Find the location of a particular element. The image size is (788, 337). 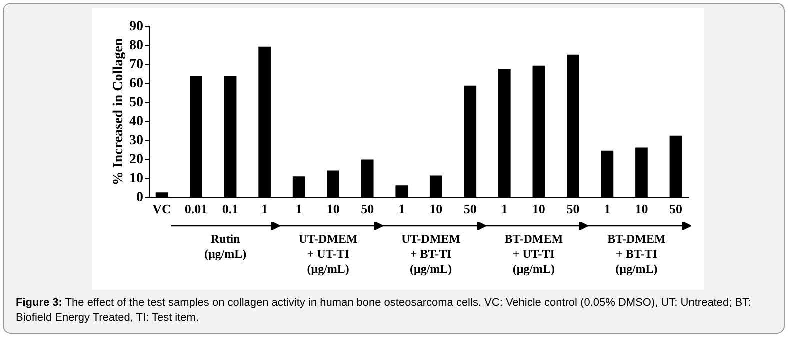

y-tick-label: 70 is located at coordinates (137, 65).